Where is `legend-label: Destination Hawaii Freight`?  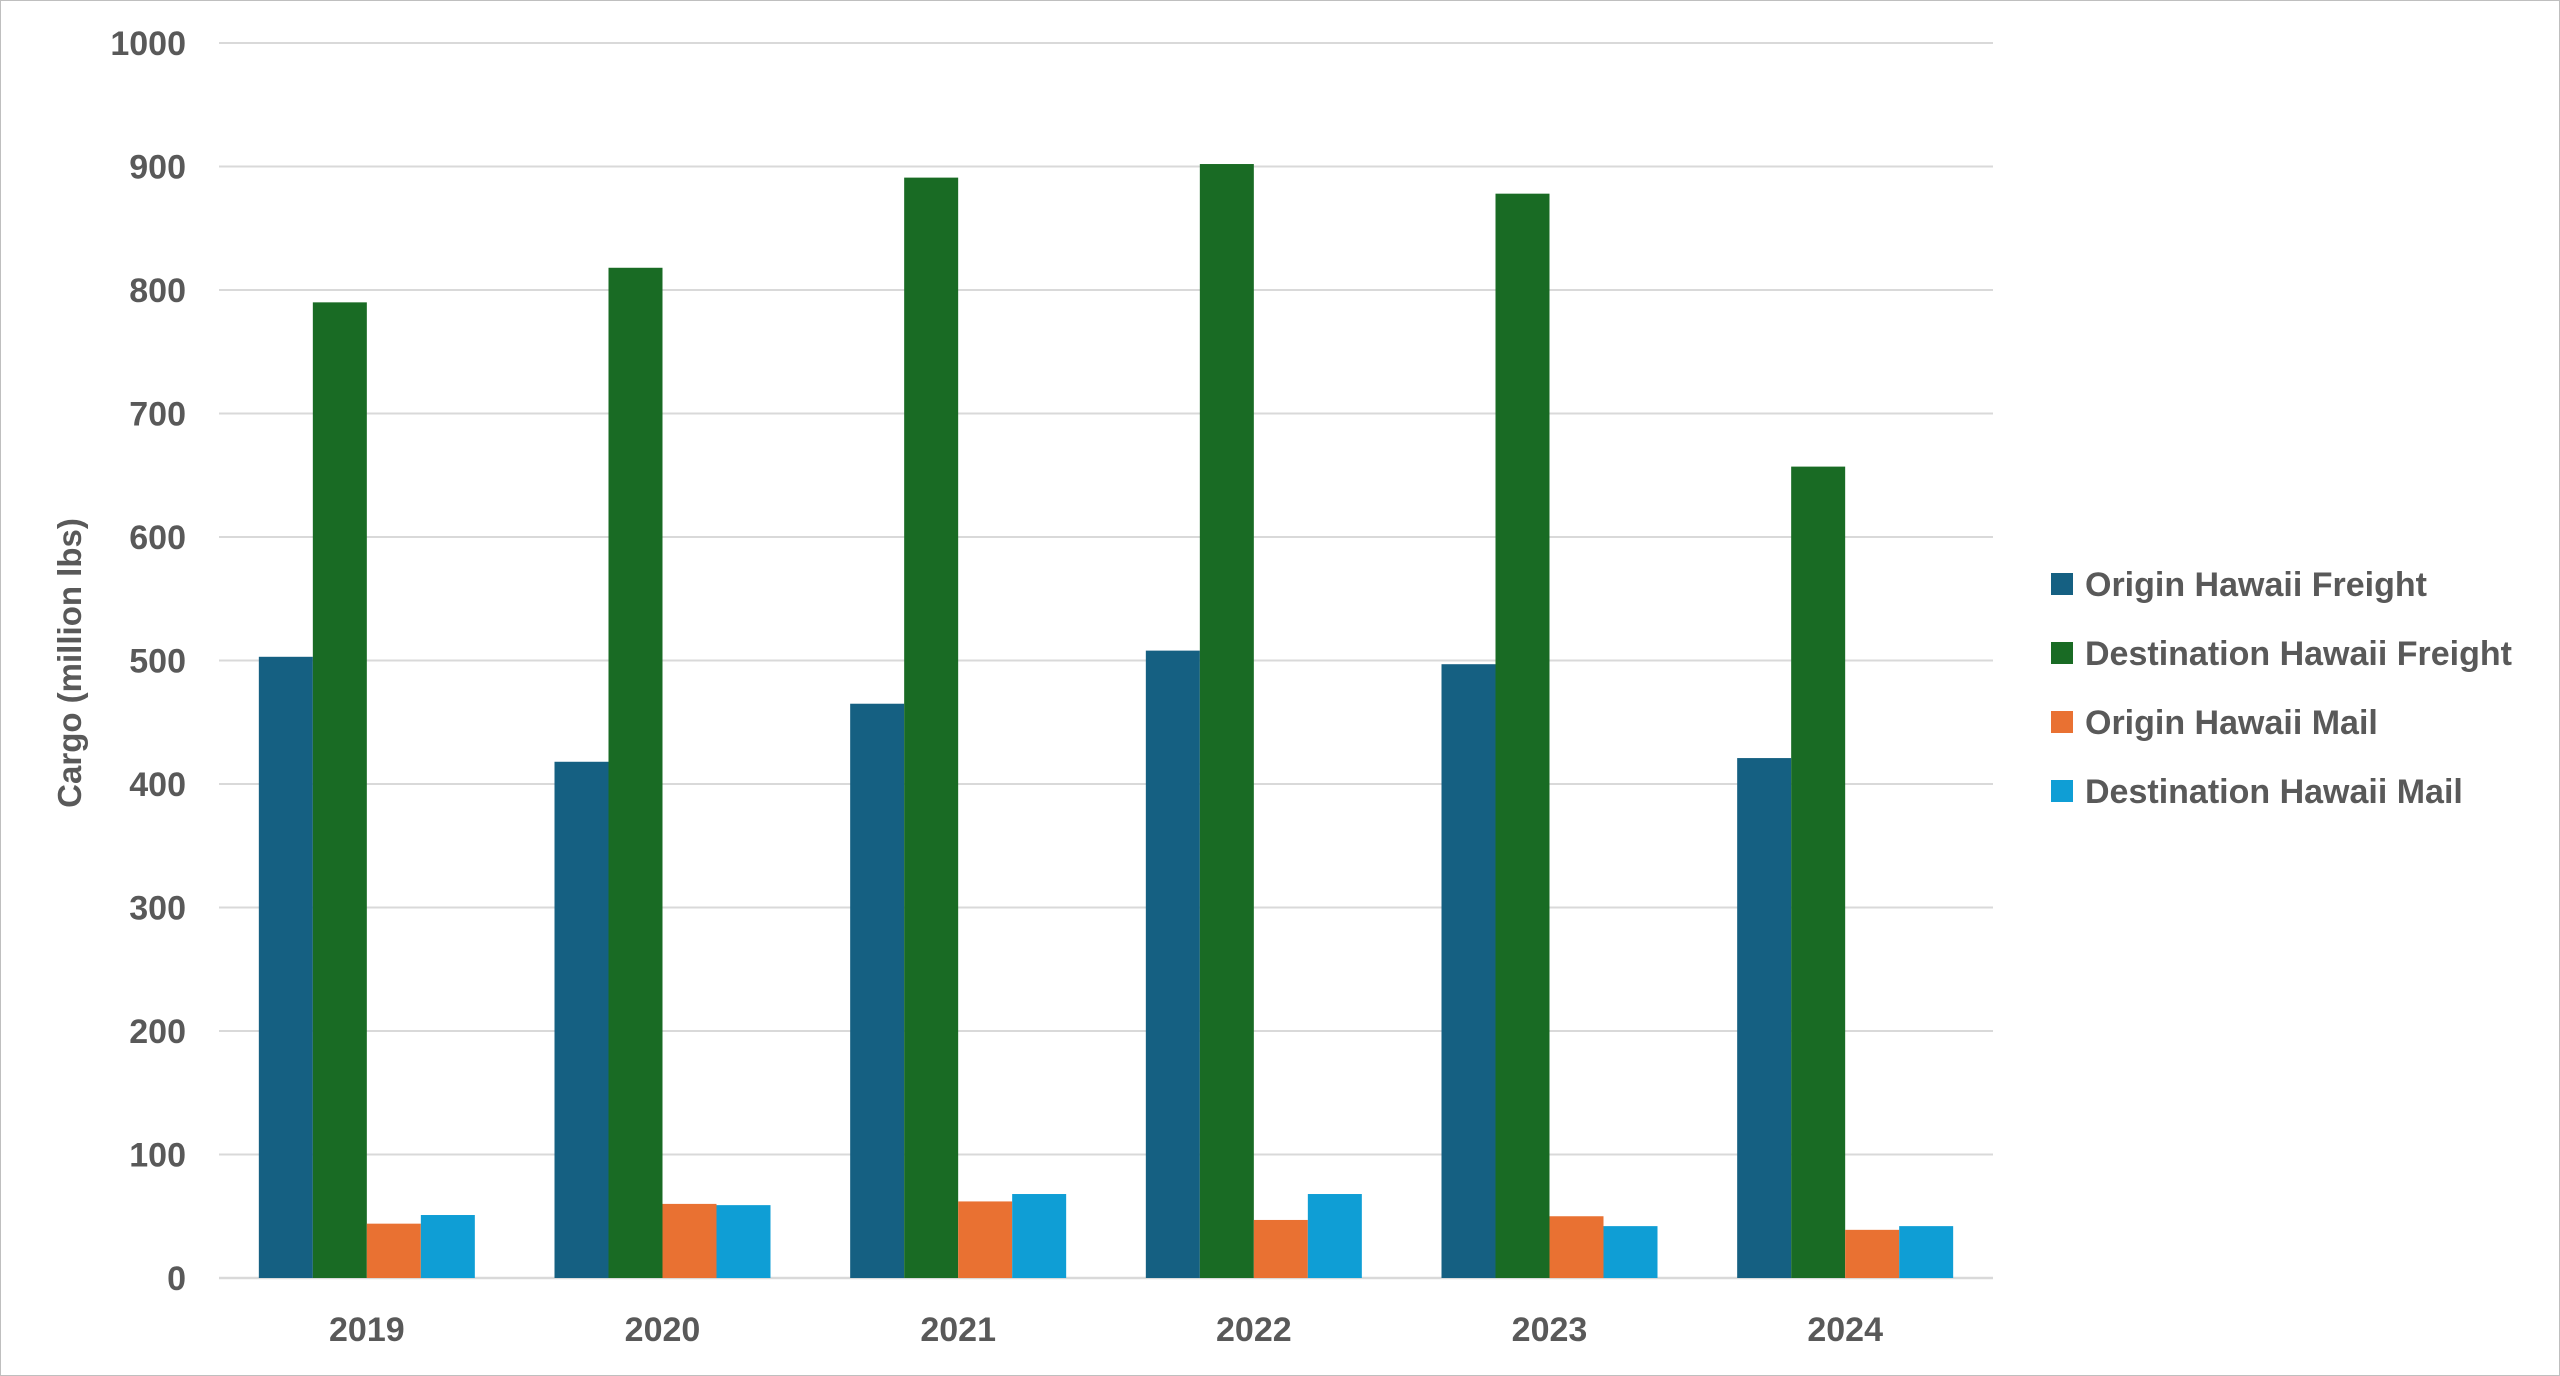 legend-label: Destination Hawaii Freight is located at coordinates (2298, 654).